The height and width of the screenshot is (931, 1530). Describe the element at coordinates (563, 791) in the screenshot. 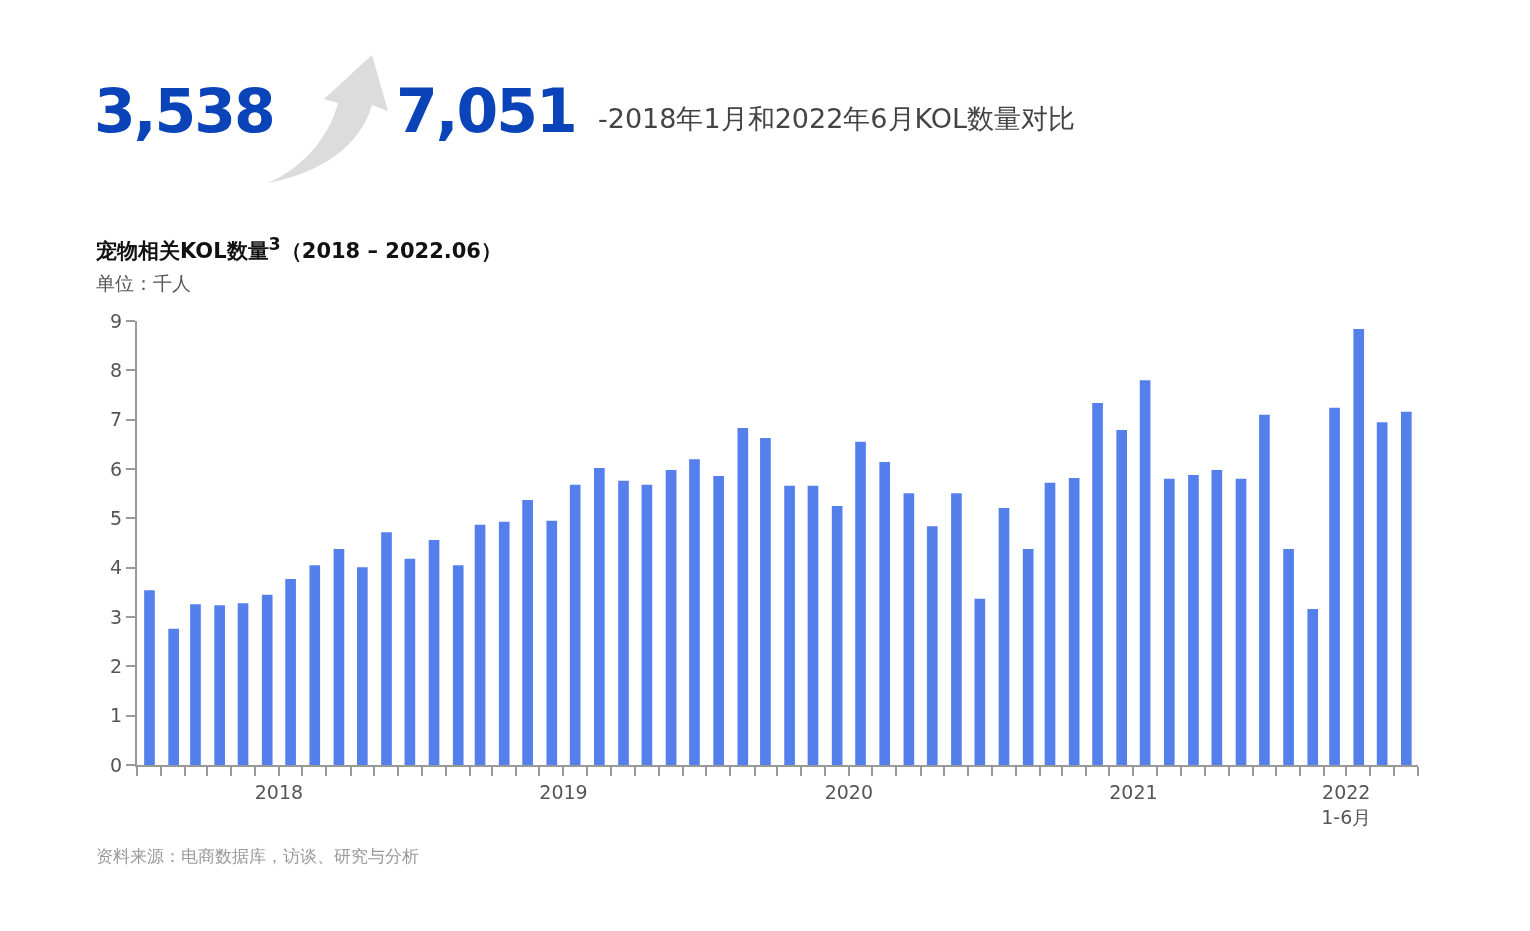

I see `x-tick-label: 2019` at that location.